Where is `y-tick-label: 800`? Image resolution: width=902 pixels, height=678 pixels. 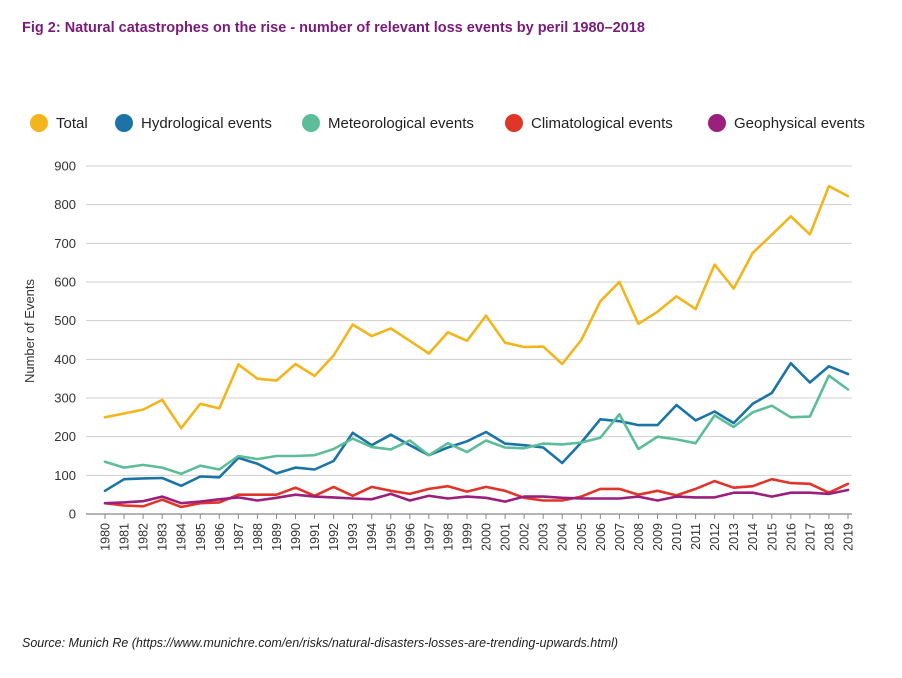 y-tick-label: 800 is located at coordinates (65, 204).